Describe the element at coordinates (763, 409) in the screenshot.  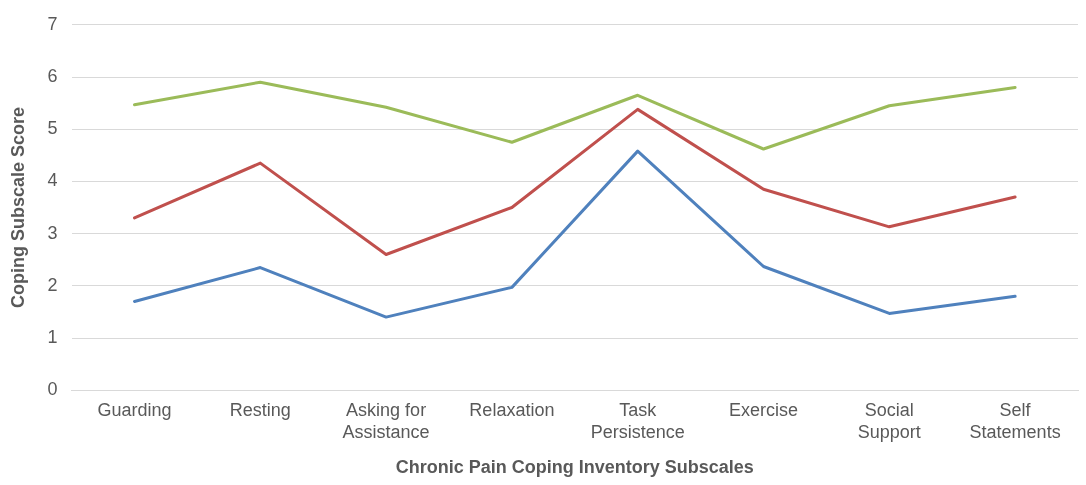
I see `x-tick-label: Exercise` at that location.